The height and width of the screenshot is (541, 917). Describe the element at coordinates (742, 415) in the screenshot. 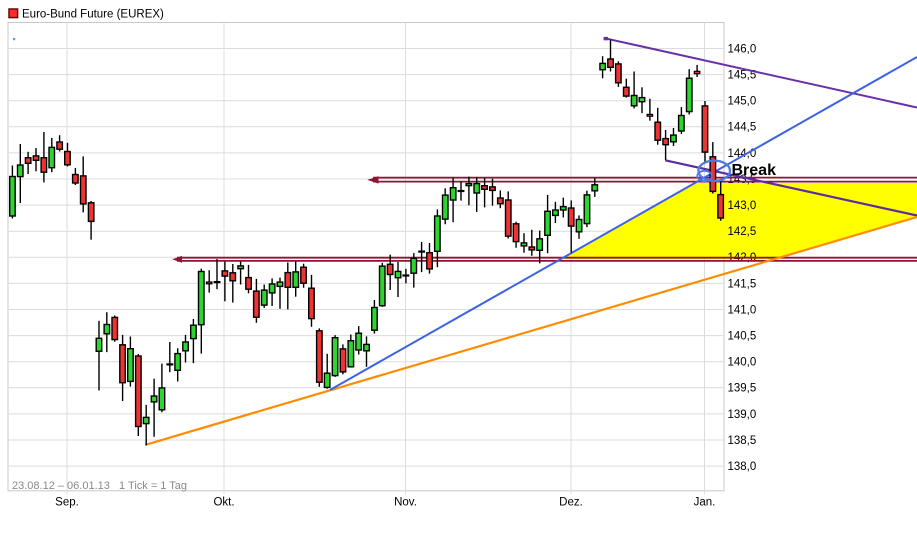

I see `svg-text: 139,0` at that location.